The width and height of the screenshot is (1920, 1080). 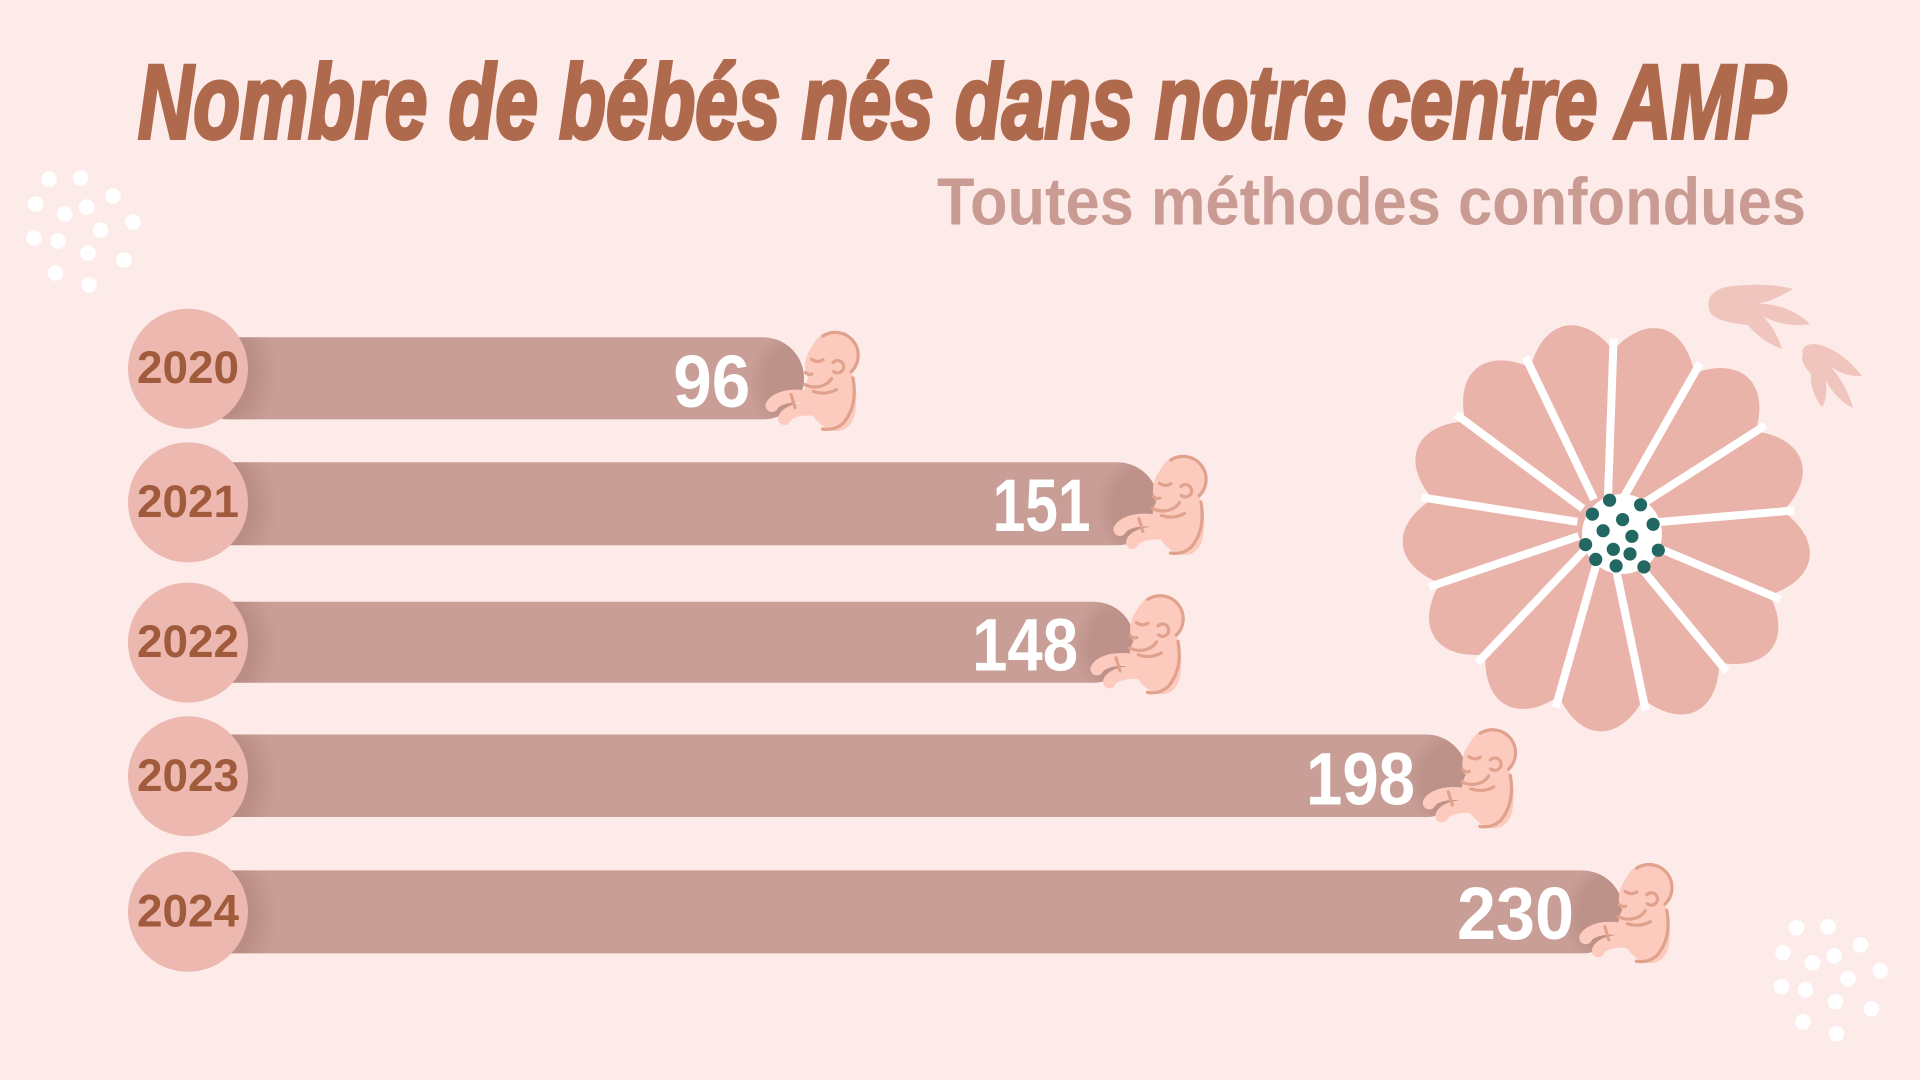 What do you see at coordinates (188, 501) in the screenshot?
I see `svg-text: 2021` at bounding box center [188, 501].